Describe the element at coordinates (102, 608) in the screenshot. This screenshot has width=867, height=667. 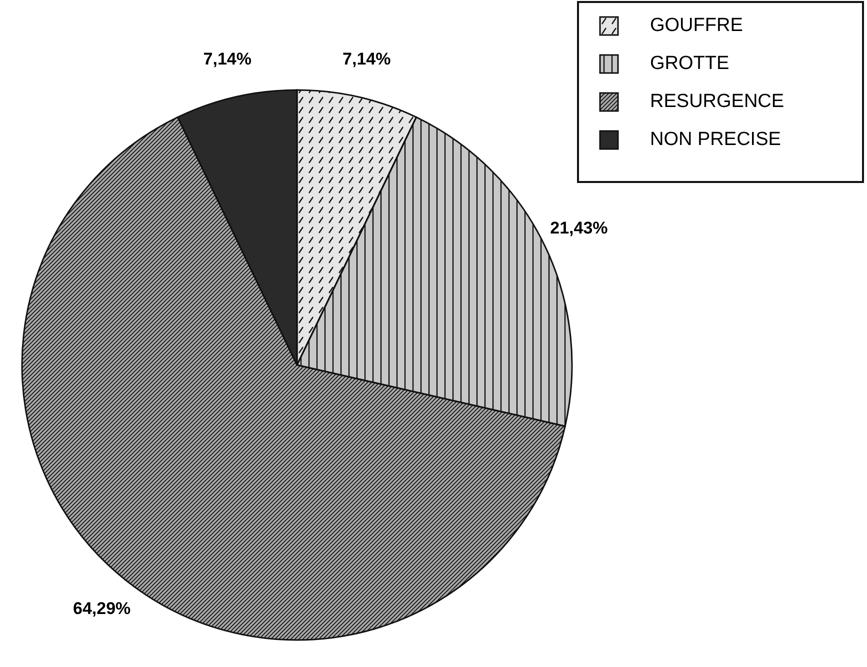
I see `data-label: 64,29%` at that location.